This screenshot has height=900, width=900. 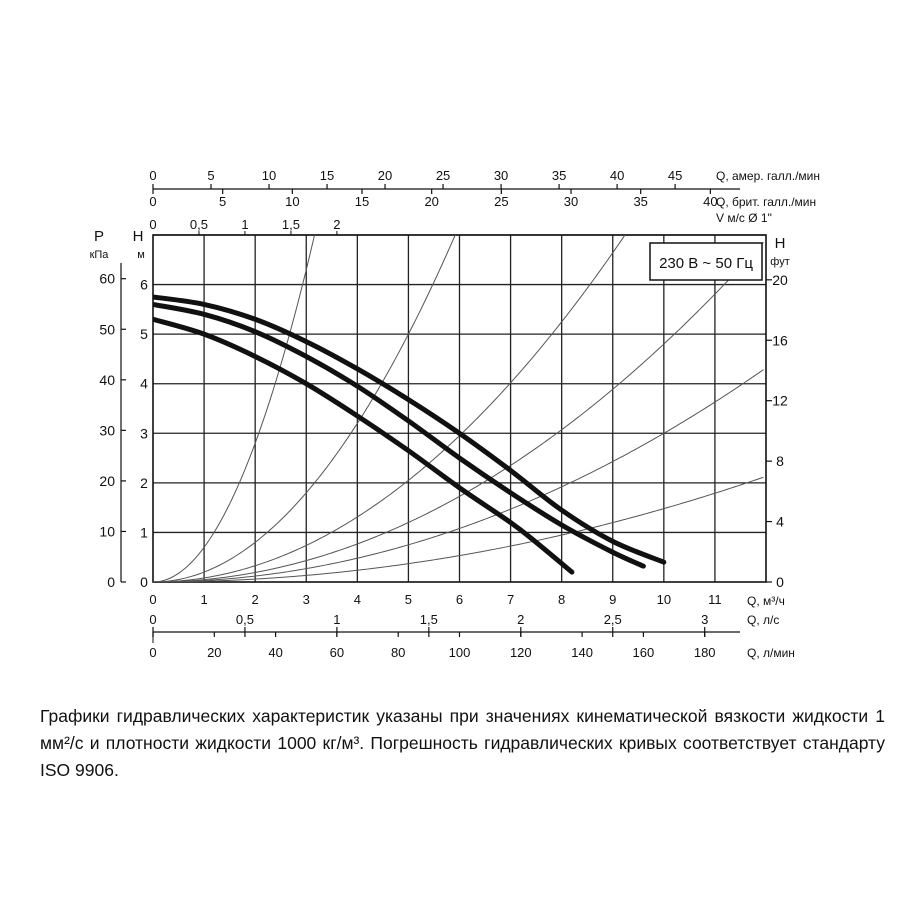 I want to click on y-kpa-axis-unit: кПа, so click(x=100, y=255).